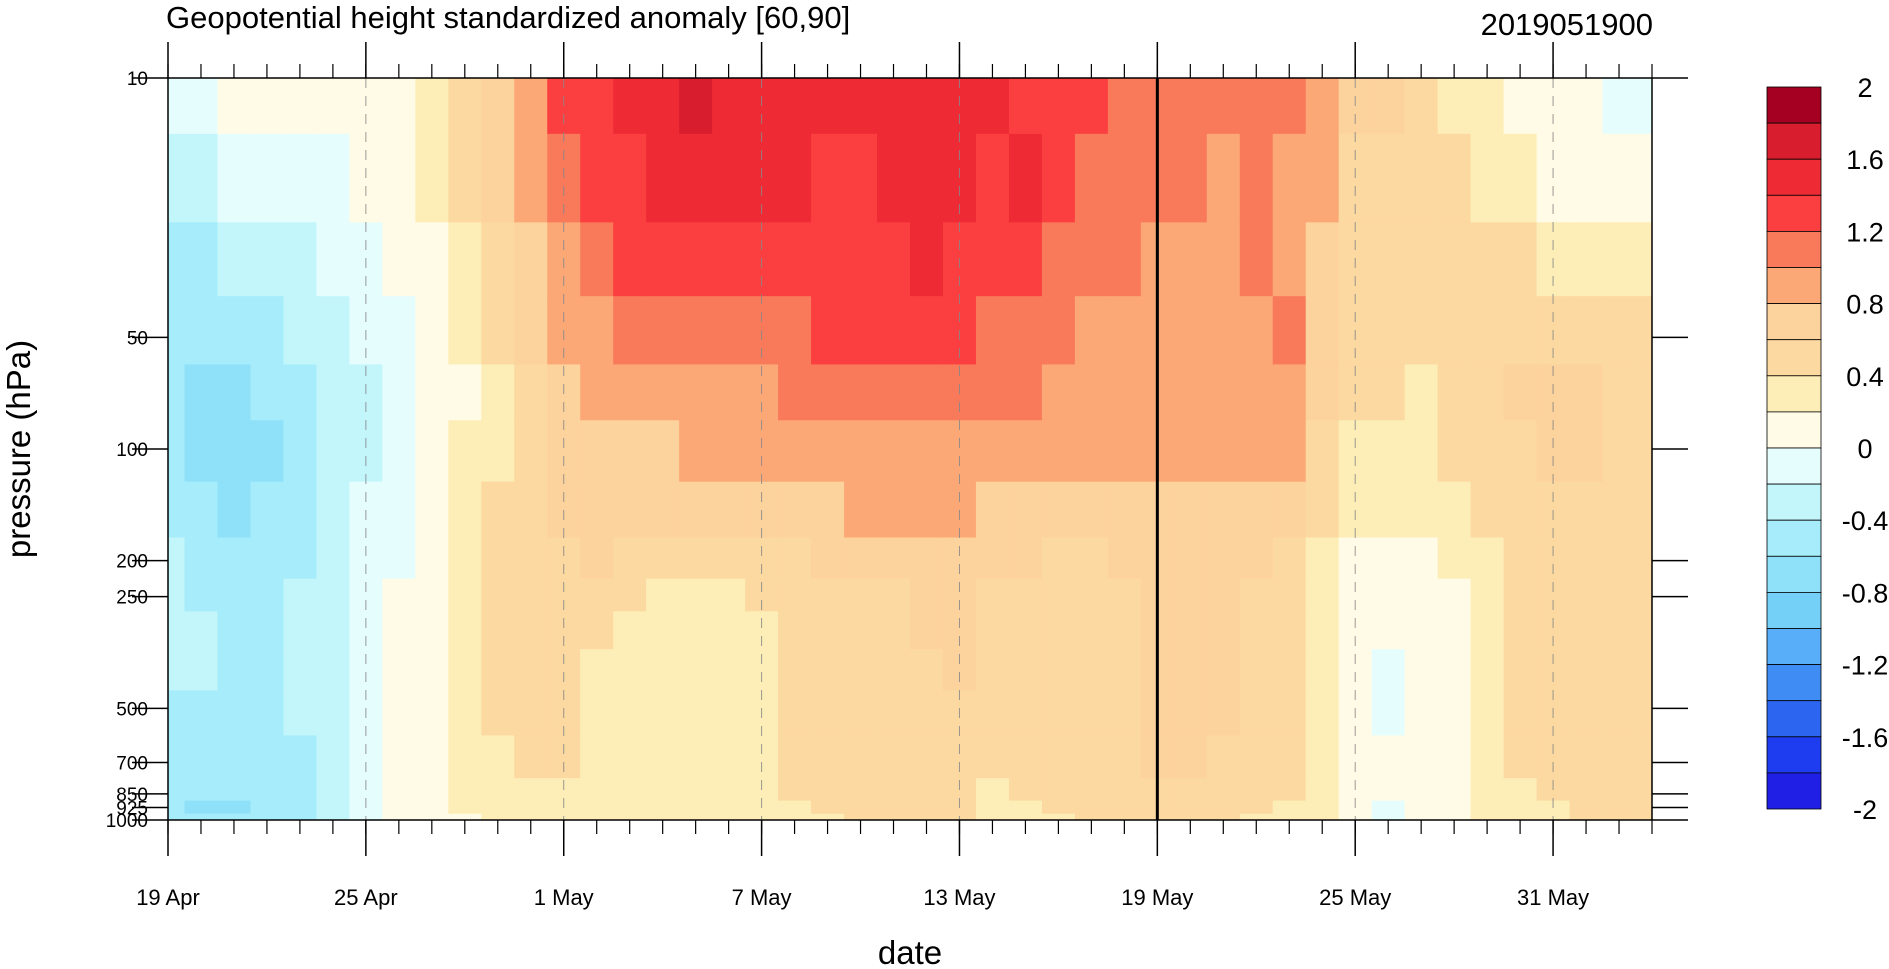 The height and width of the screenshot is (969, 1889). What do you see at coordinates (132, 764) in the screenshot?
I see `y-tick-label: 700` at bounding box center [132, 764].